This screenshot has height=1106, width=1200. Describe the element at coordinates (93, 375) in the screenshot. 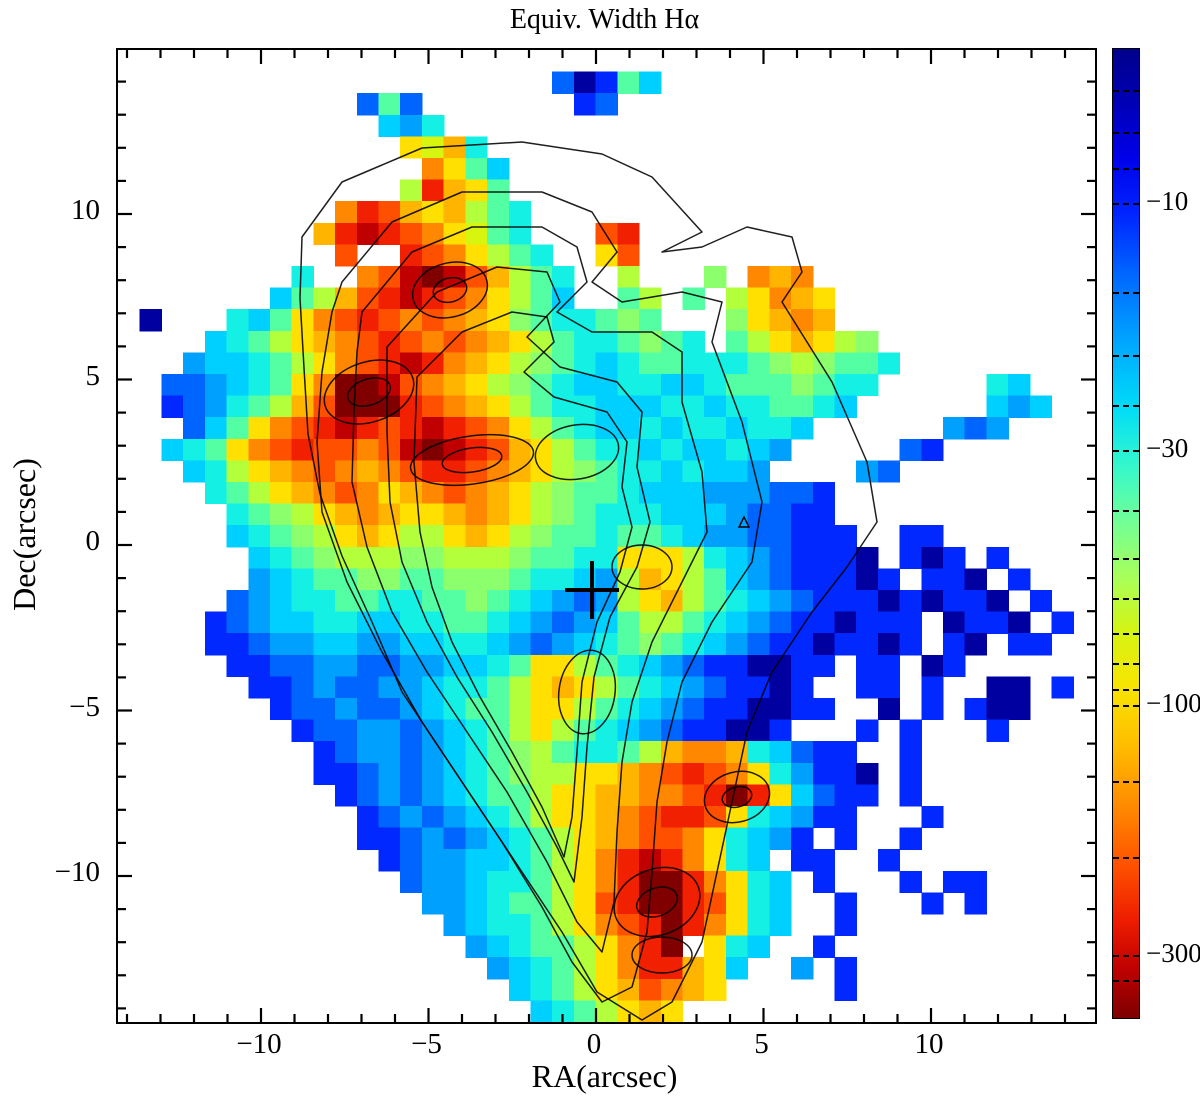

I see `y-tick-label: 5` at that location.